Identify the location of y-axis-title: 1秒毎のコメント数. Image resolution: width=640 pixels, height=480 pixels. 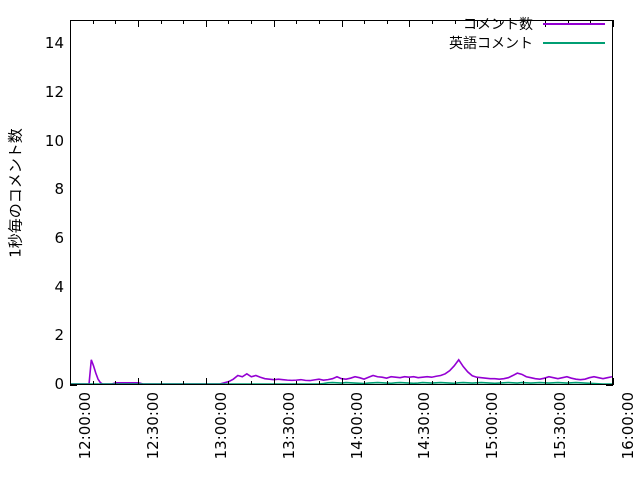
(15, 192).